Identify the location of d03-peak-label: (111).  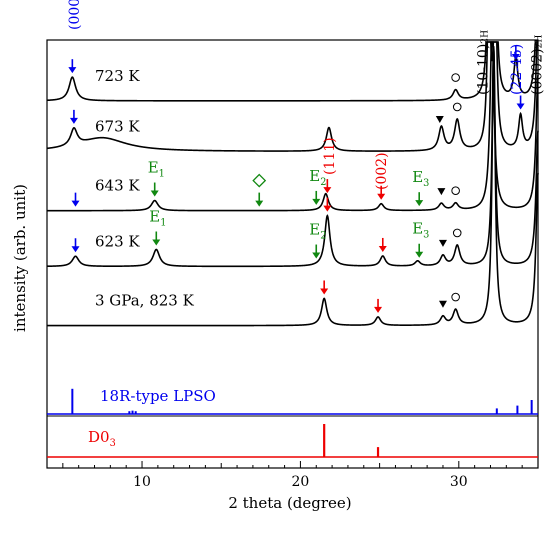
(330, 156).